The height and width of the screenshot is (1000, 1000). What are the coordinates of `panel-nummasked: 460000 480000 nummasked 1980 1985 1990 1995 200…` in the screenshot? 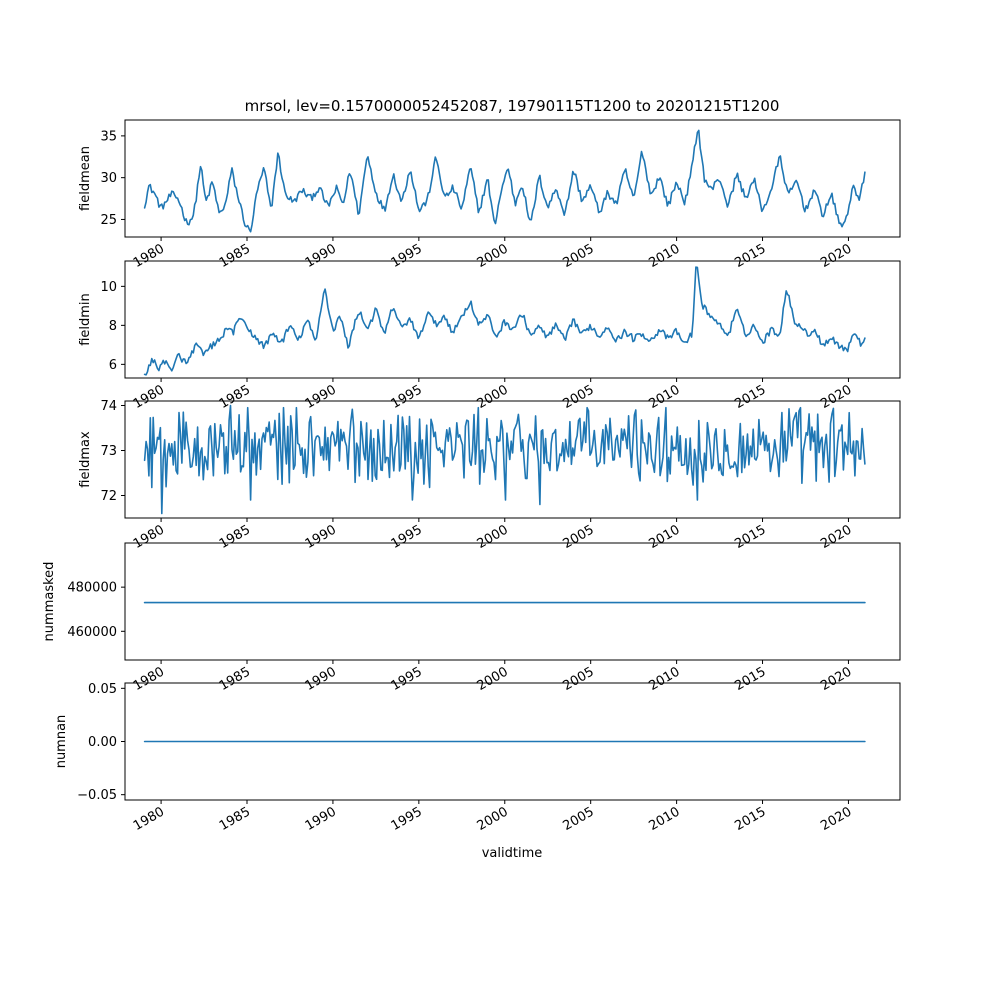 It's located at (471, 618).